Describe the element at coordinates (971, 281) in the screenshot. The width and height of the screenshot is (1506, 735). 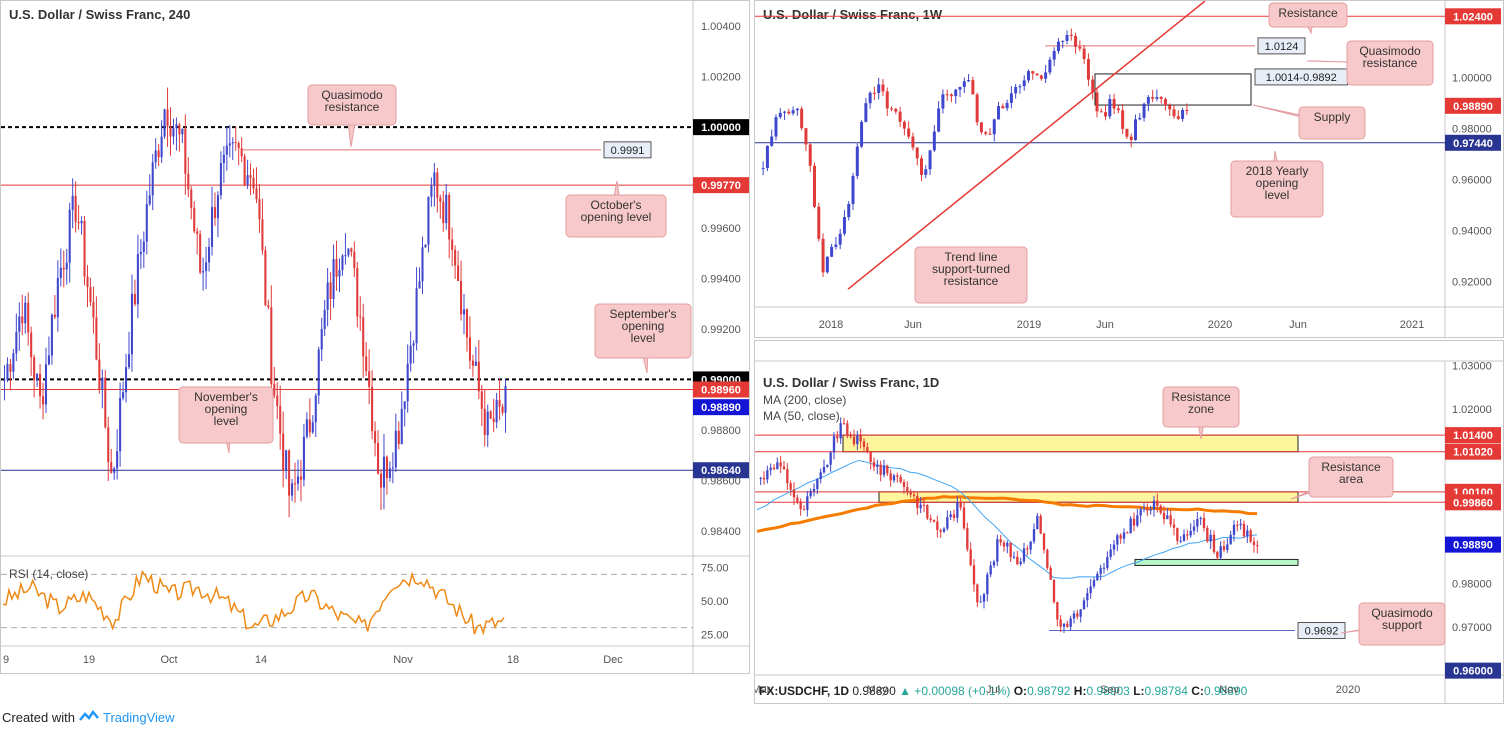
I see `w1-callout-trendline-text: resistance` at that location.